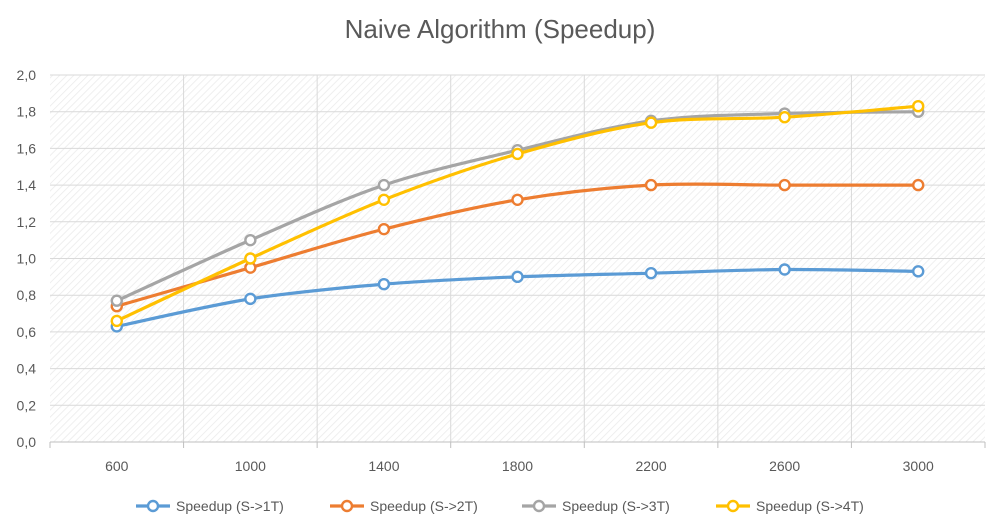 This screenshot has height=530, width=1000. I want to click on x-tick-label: 2600, so click(784, 466).